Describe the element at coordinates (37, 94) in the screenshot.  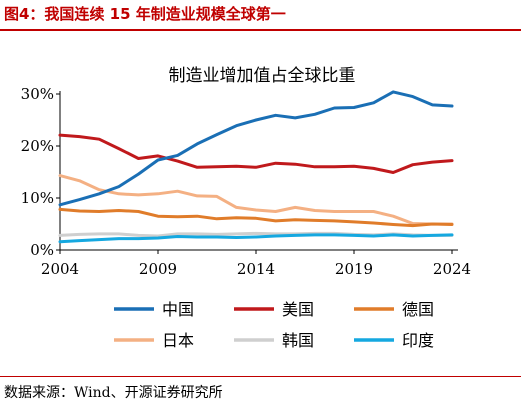
I see `y-tick-label: 30%` at that location.